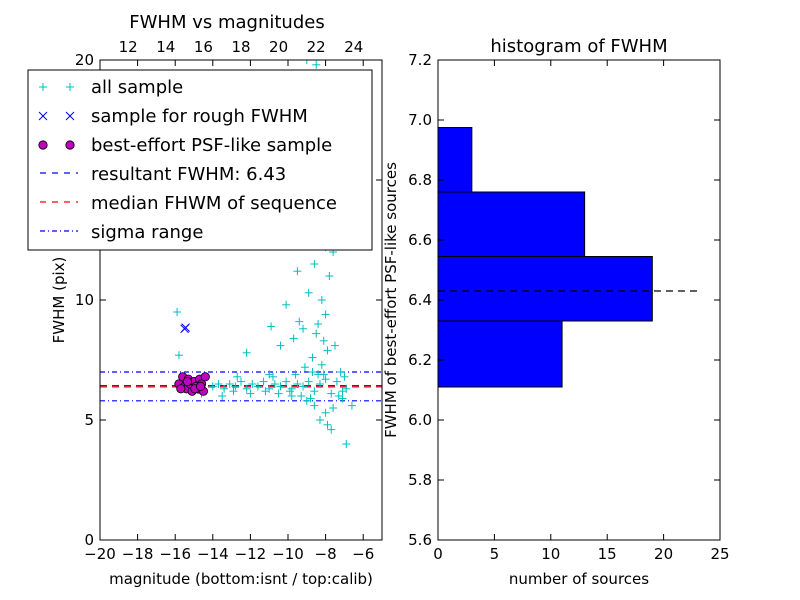 The height and width of the screenshot is (600, 800). I want to click on x-tick-label: 5, so click(495, 554).